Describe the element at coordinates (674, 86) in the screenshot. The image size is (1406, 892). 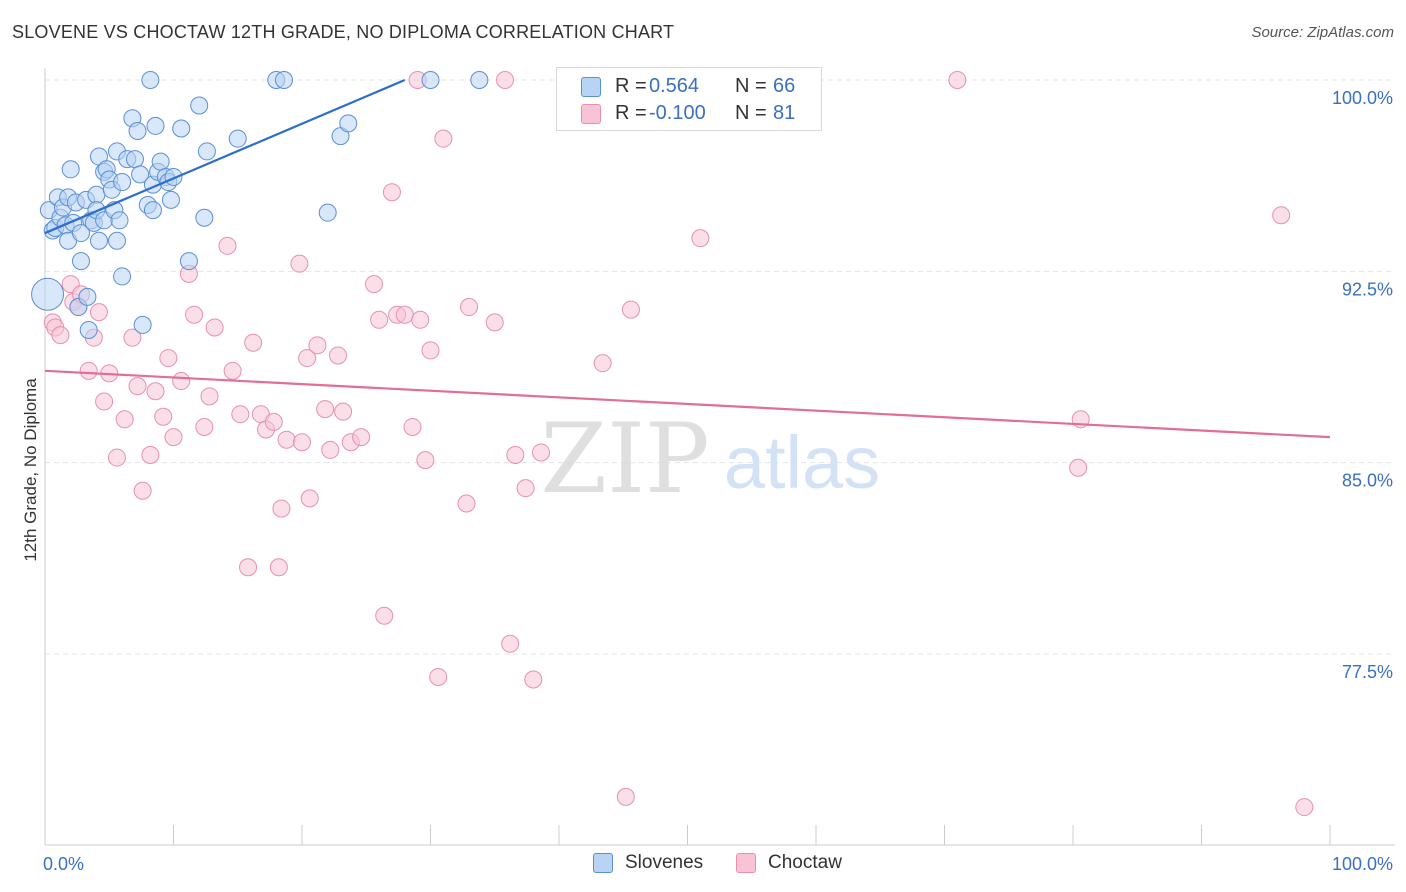
I see `slovenes-r-value: 0.564` at that location.